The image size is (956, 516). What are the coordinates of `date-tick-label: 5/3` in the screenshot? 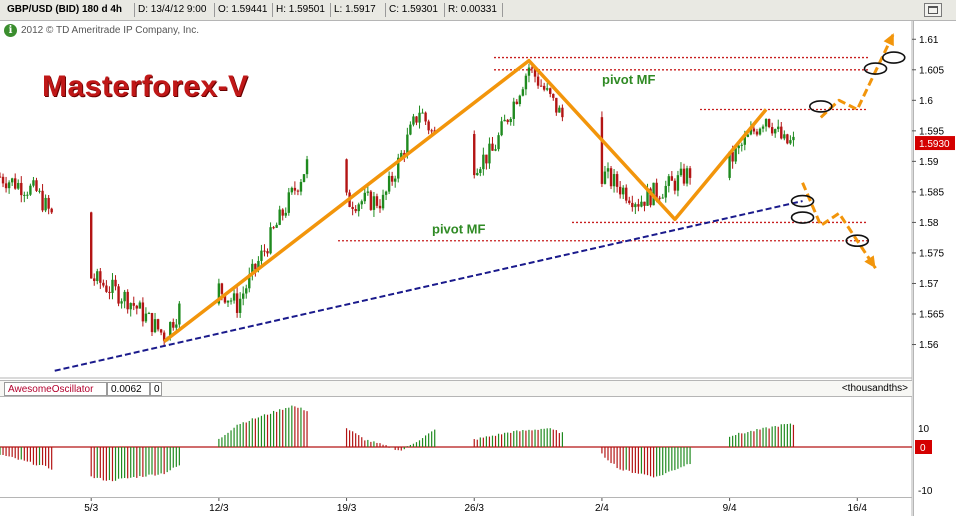 It's located at (91, 508).